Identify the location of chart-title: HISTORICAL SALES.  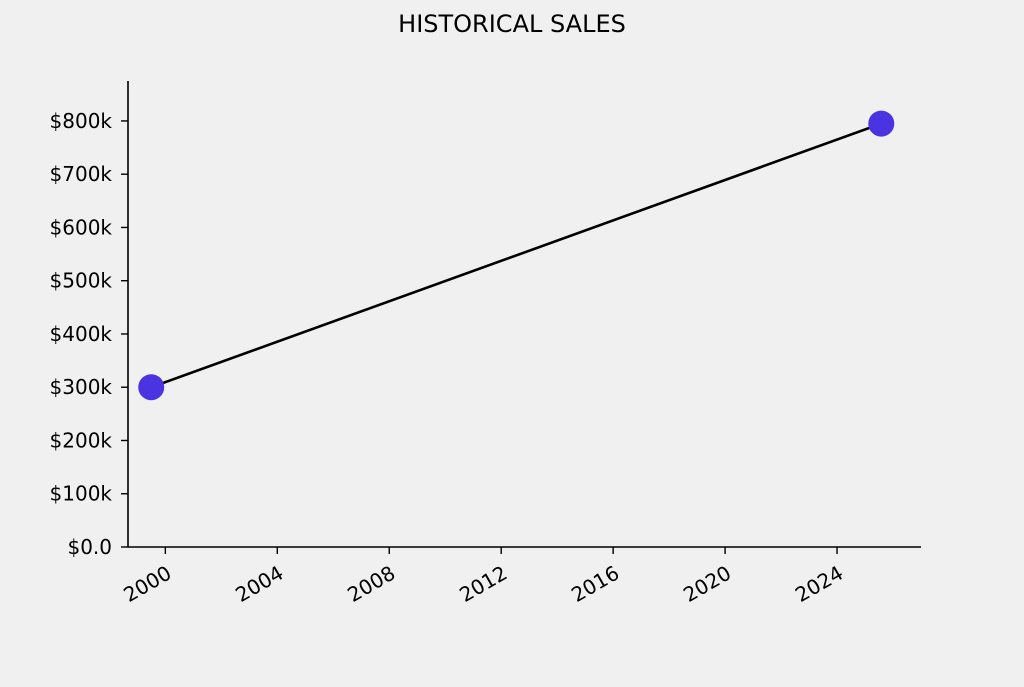
(512, 24).